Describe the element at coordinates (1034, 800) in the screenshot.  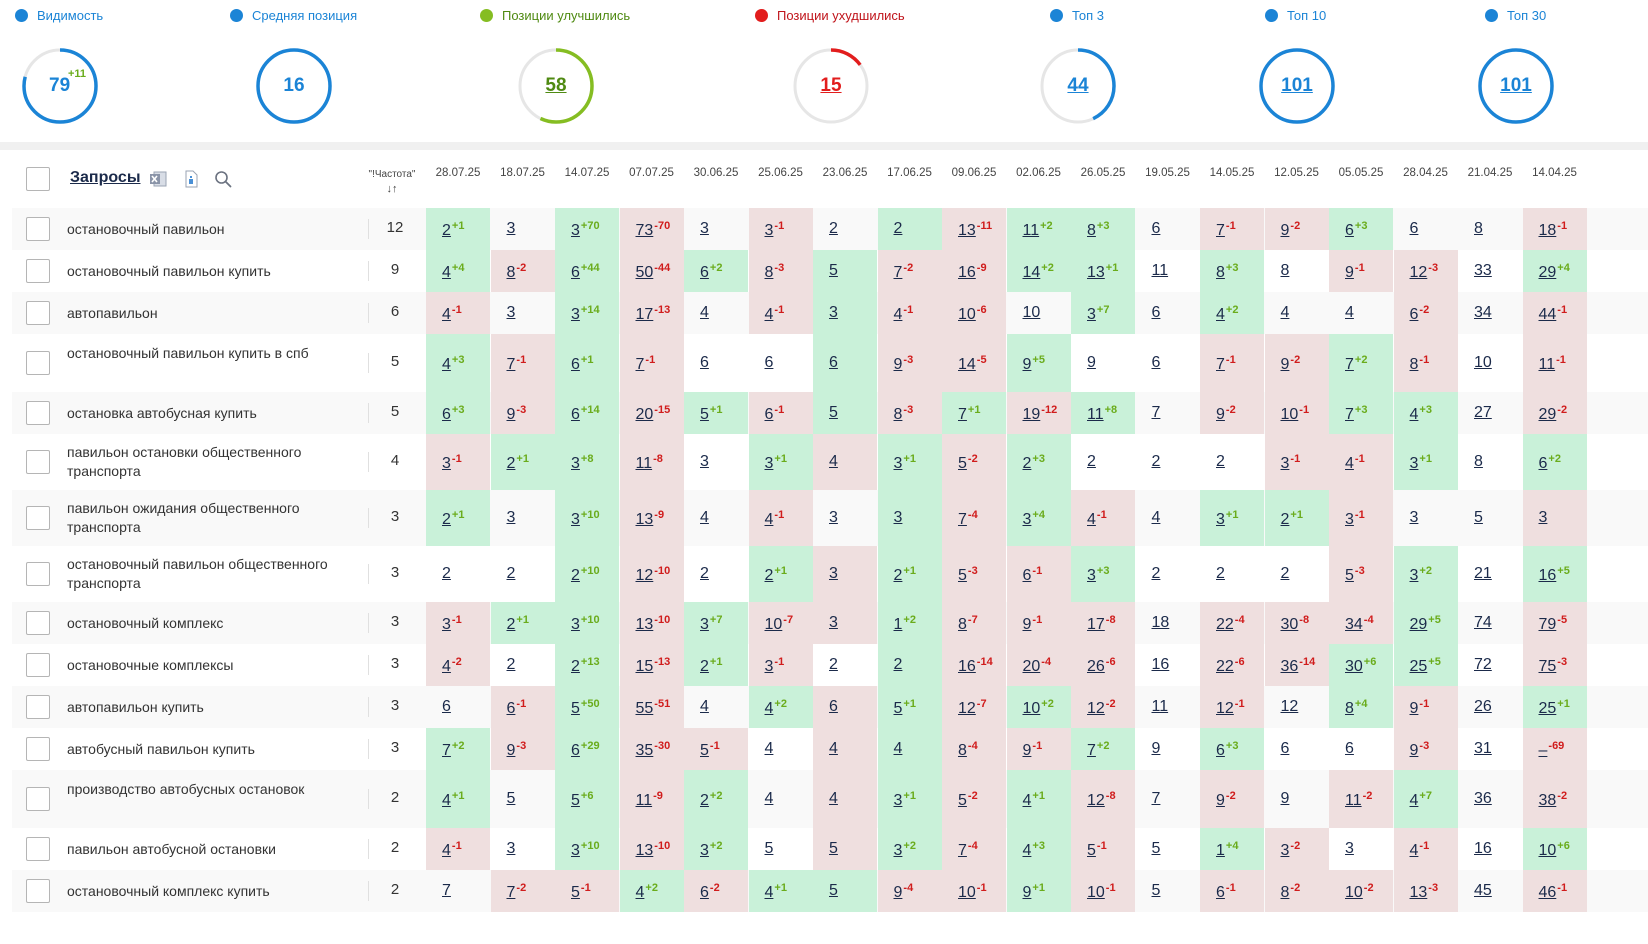
I see `position-link: 4+1` at that location.